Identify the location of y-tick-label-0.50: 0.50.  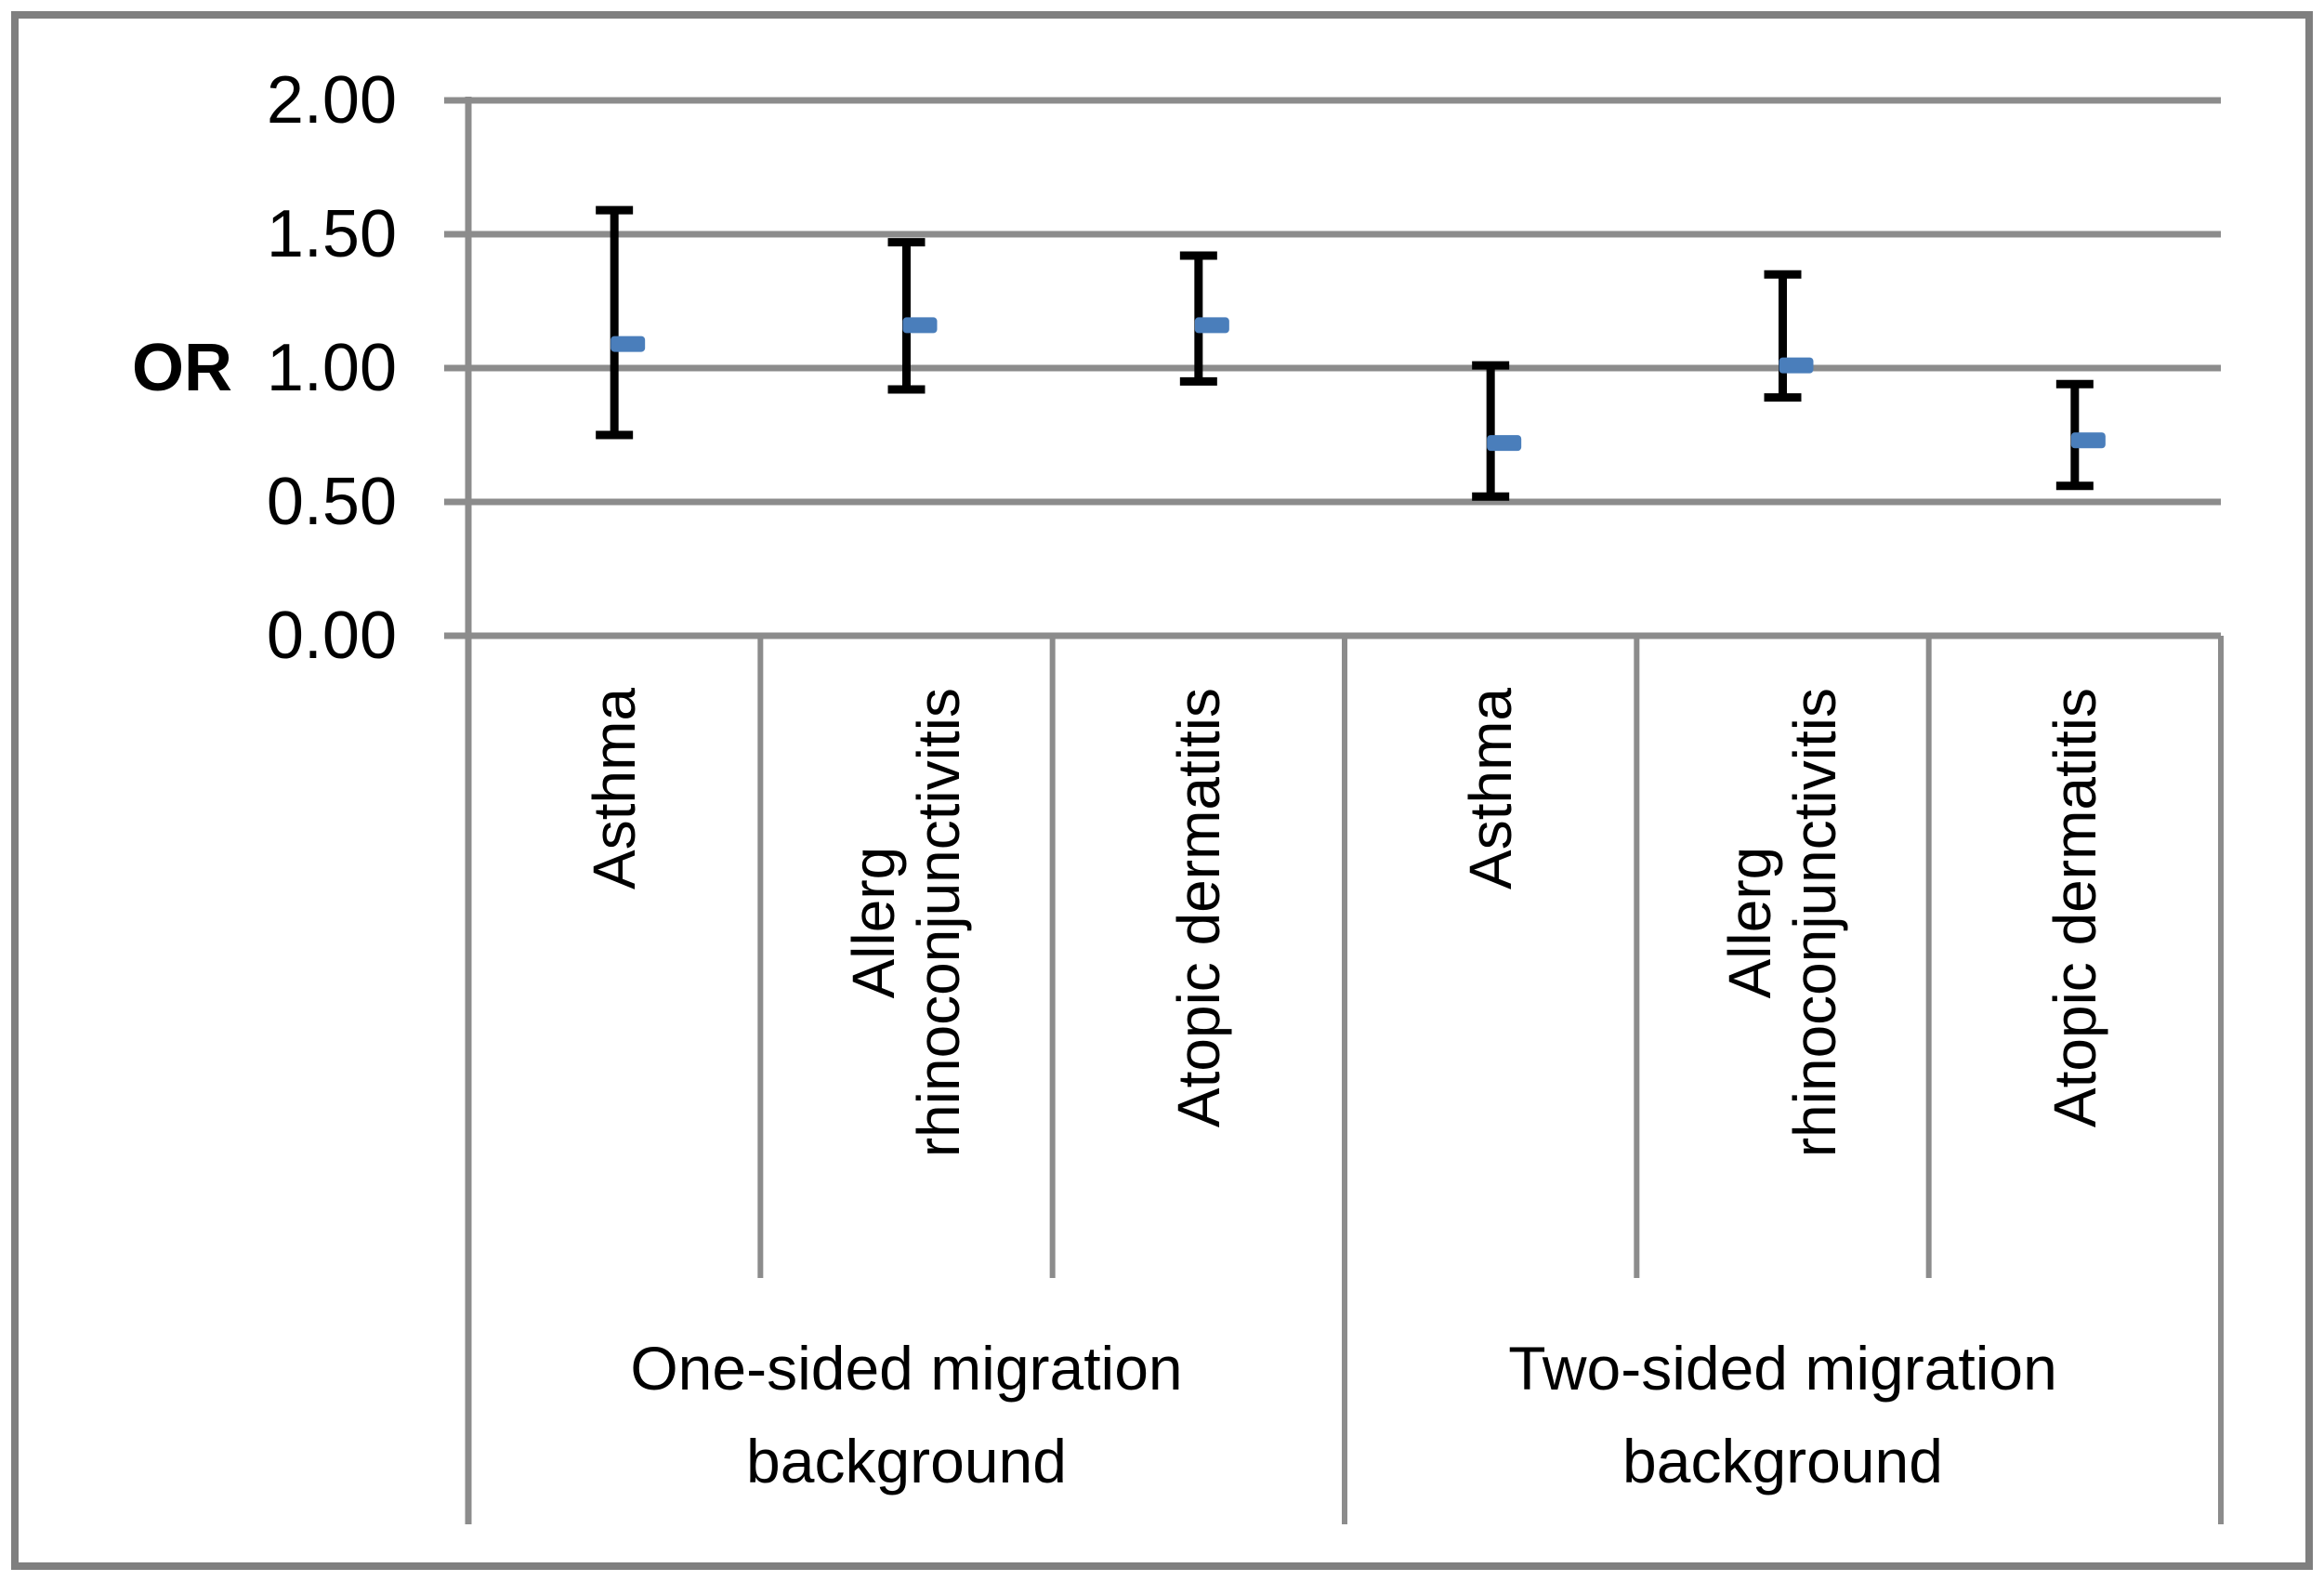
(331, 502).